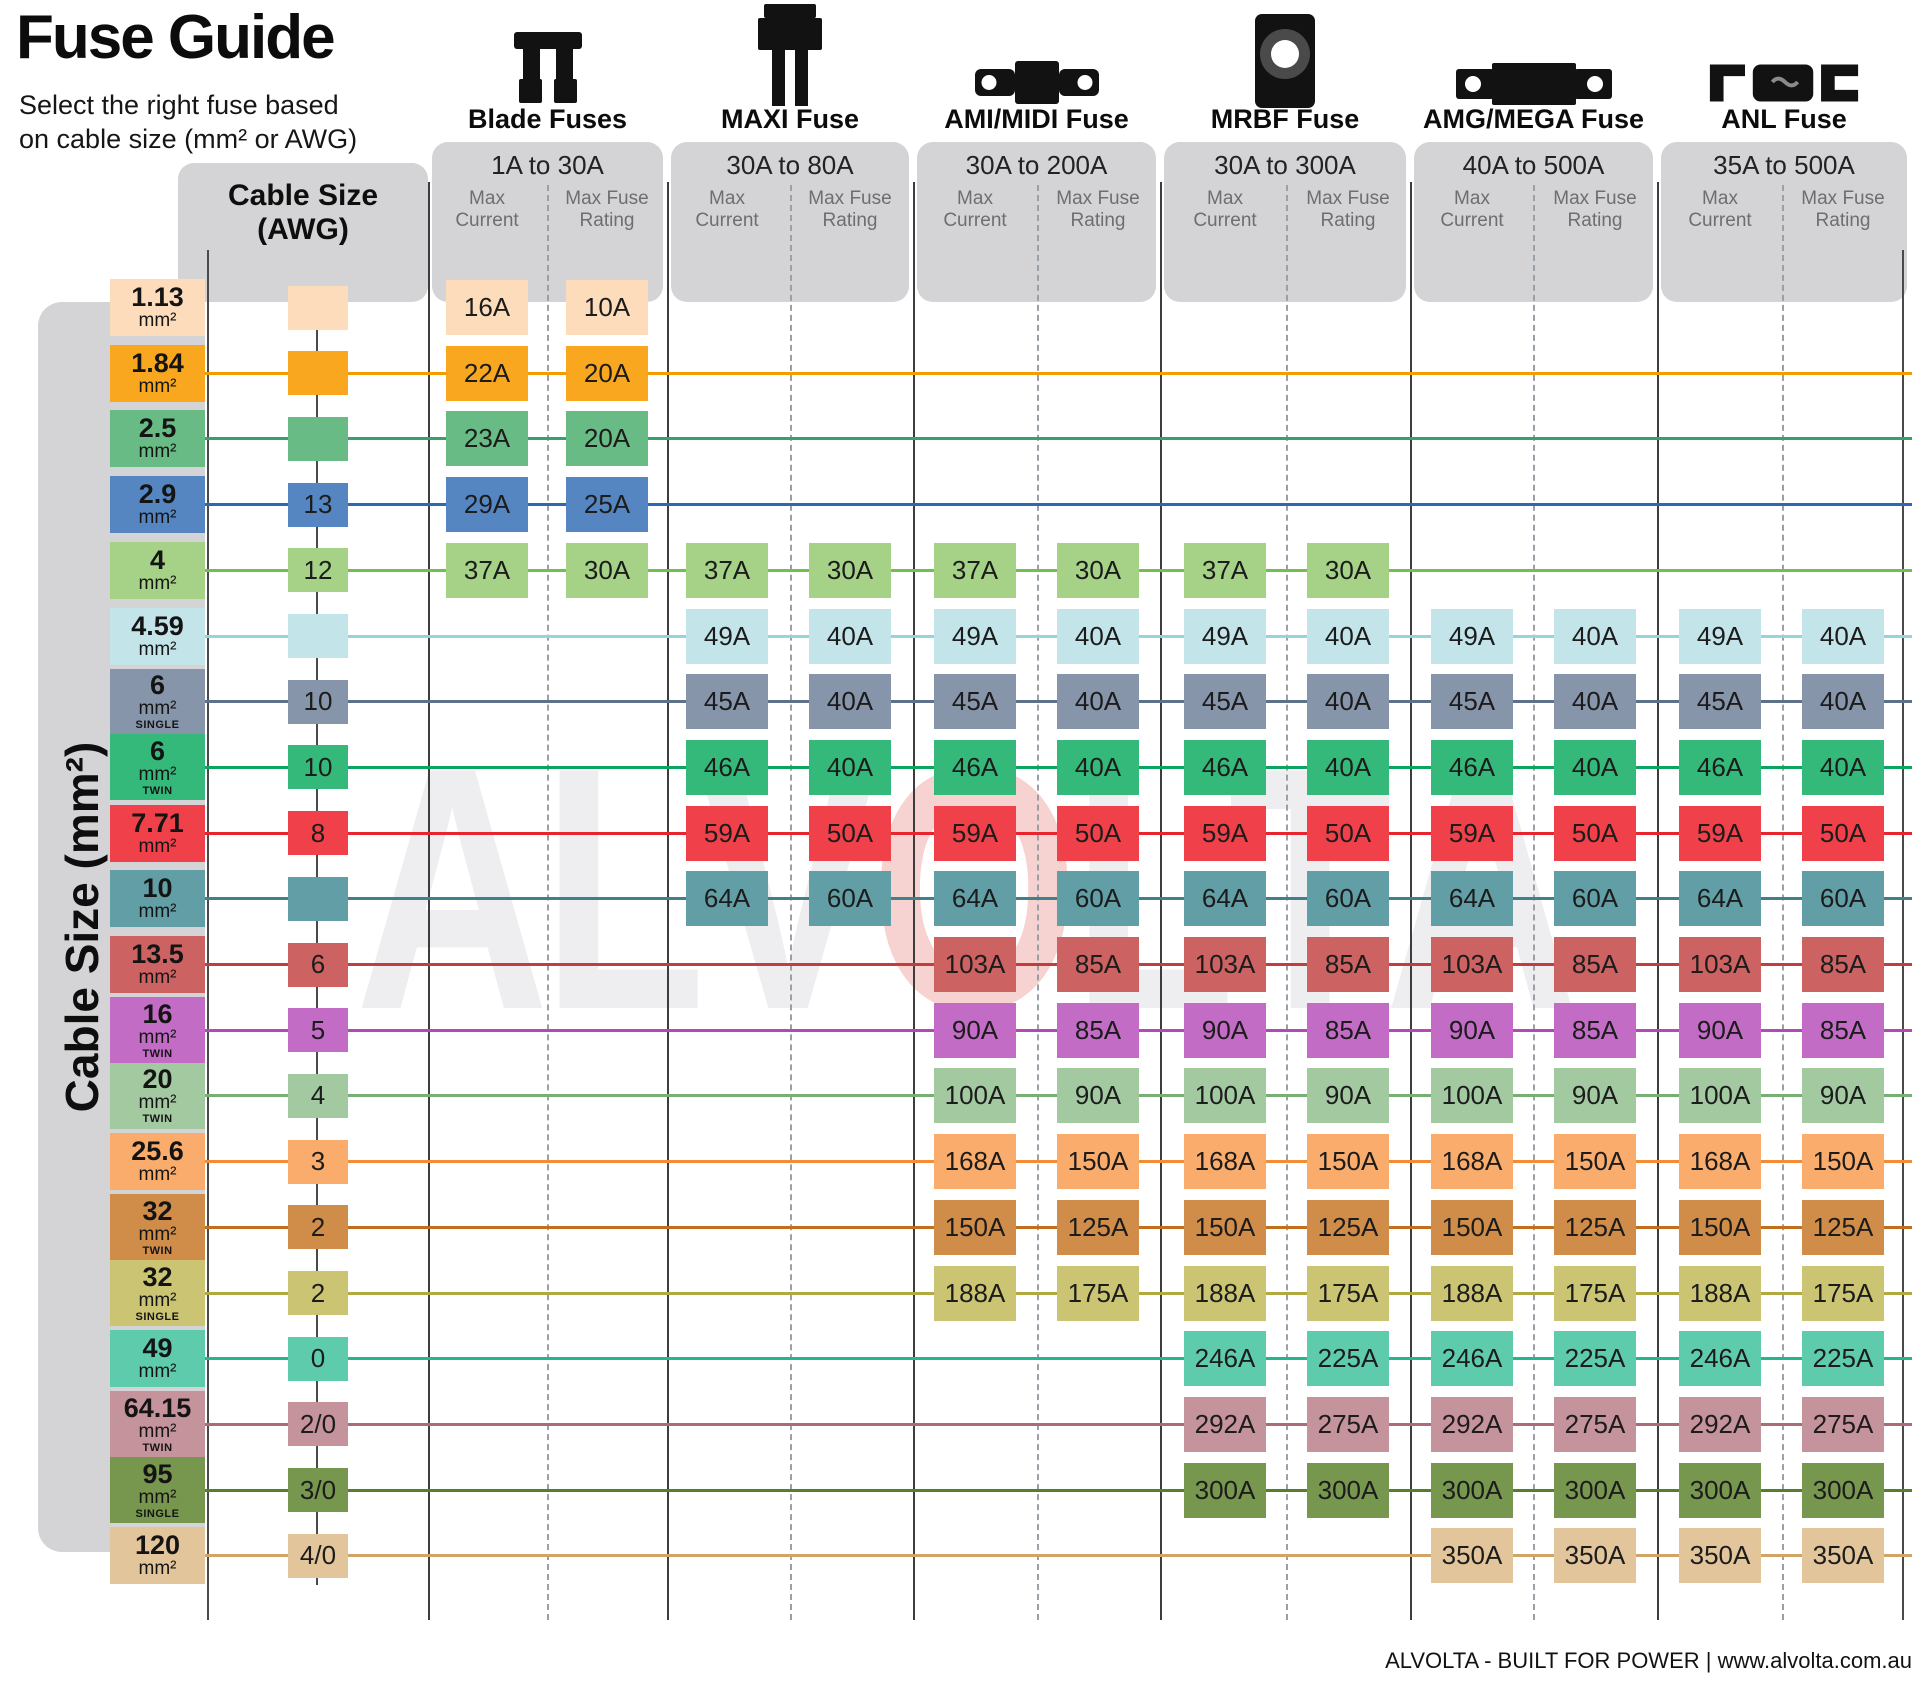 This screenshot has width=1920, height=1706. I want to click on anl-max-fuse-rating-cell: 350A, so click(1843, 1556).